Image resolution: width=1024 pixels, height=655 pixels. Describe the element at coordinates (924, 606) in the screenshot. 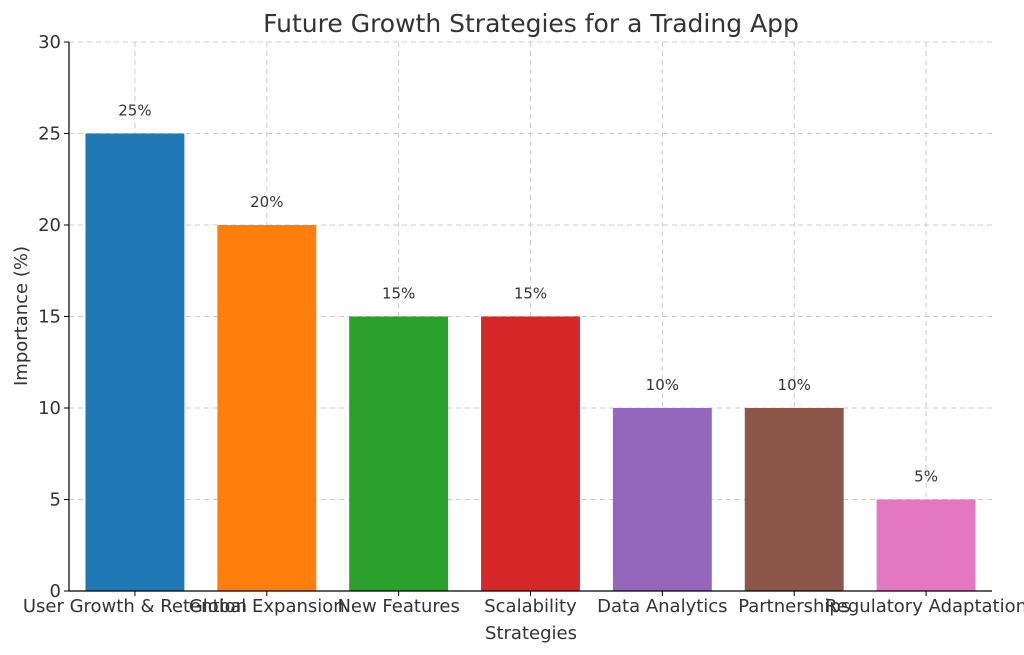

I see `x-tick-label: Regulatory Adaptation` at that location.